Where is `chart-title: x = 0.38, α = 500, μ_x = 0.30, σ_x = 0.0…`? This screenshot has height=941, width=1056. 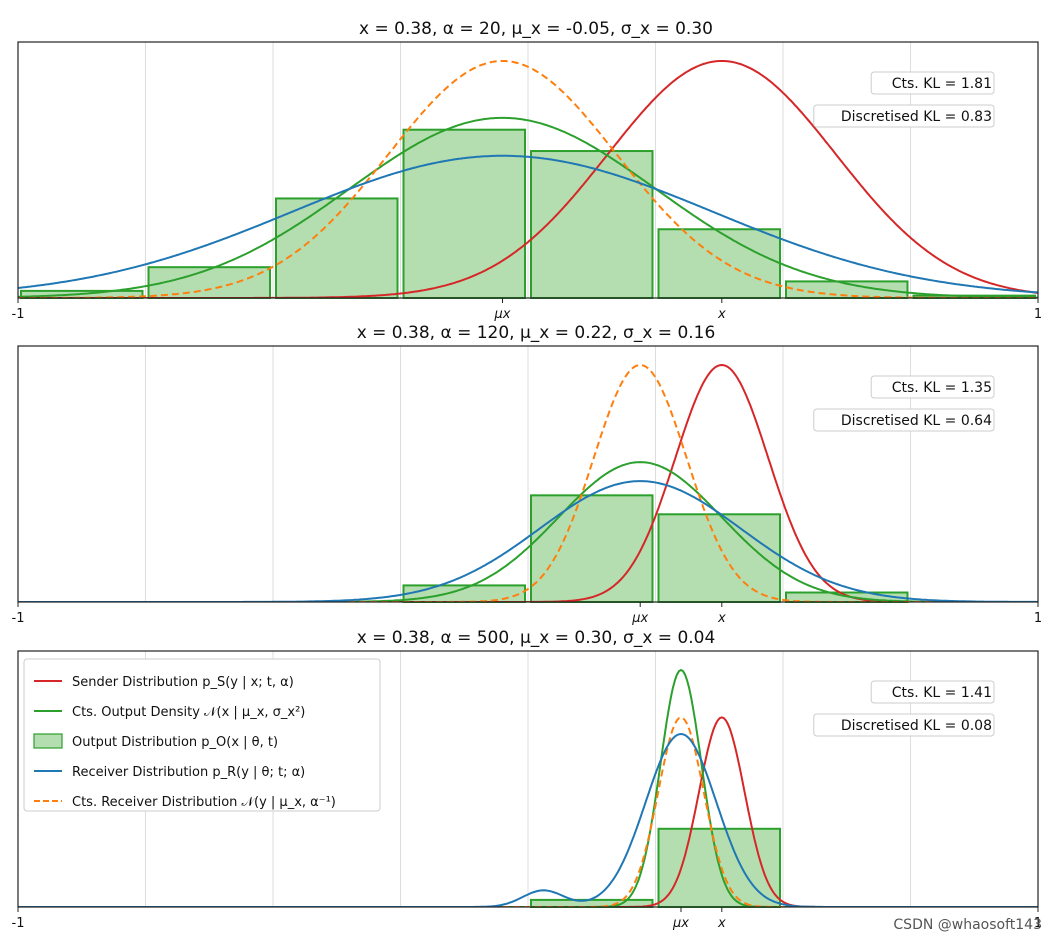 chart-title: x = 0.38, α = 500, μ_x = 0.30, σ_x = 0.0… is located at coordinates (536, 638).